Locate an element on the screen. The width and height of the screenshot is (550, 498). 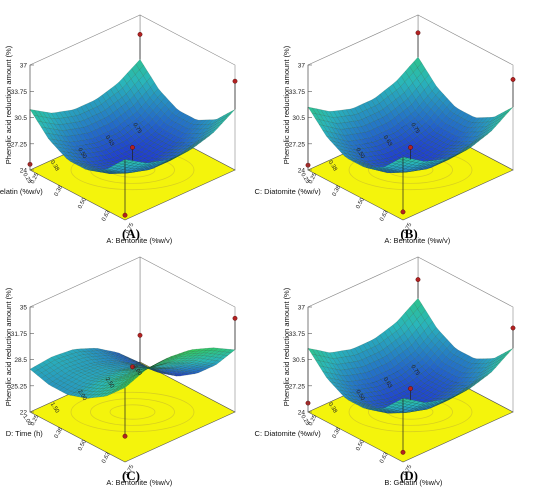
z-tick-label: 31.75 is located at coordinates (19, 334).